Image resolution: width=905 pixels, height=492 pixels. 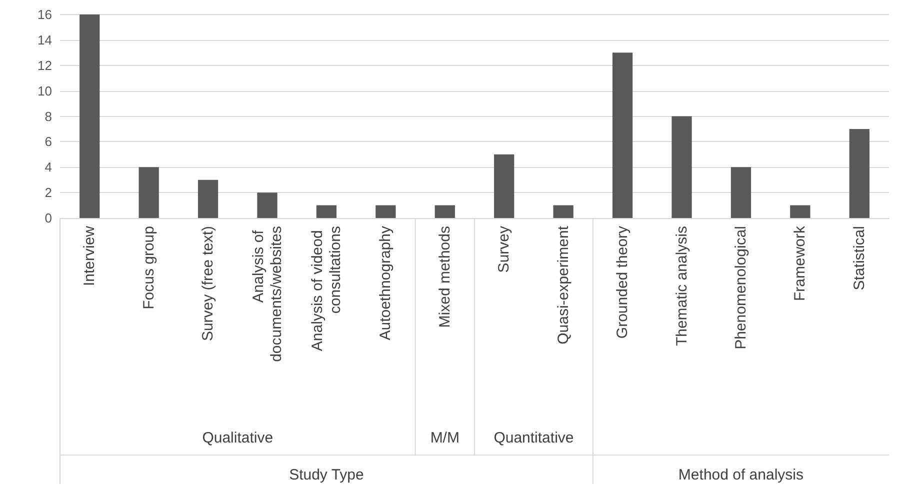 What do you see at coordinates (326, 475) in the screenshot?
I see `text: Study Type` at bounding box center [326, 475].